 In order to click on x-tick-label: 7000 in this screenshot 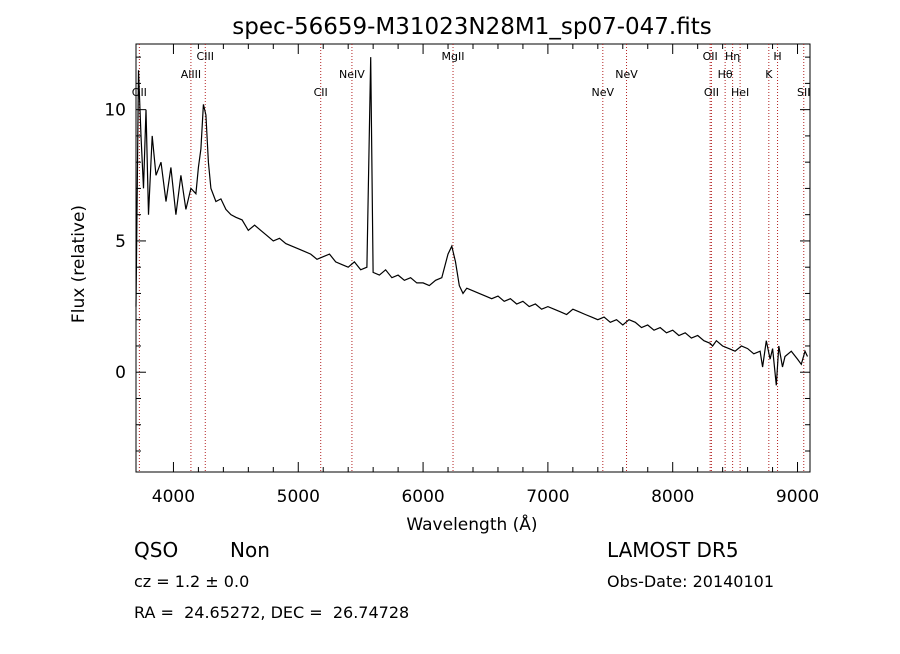, I will do `click(547, 497)`.